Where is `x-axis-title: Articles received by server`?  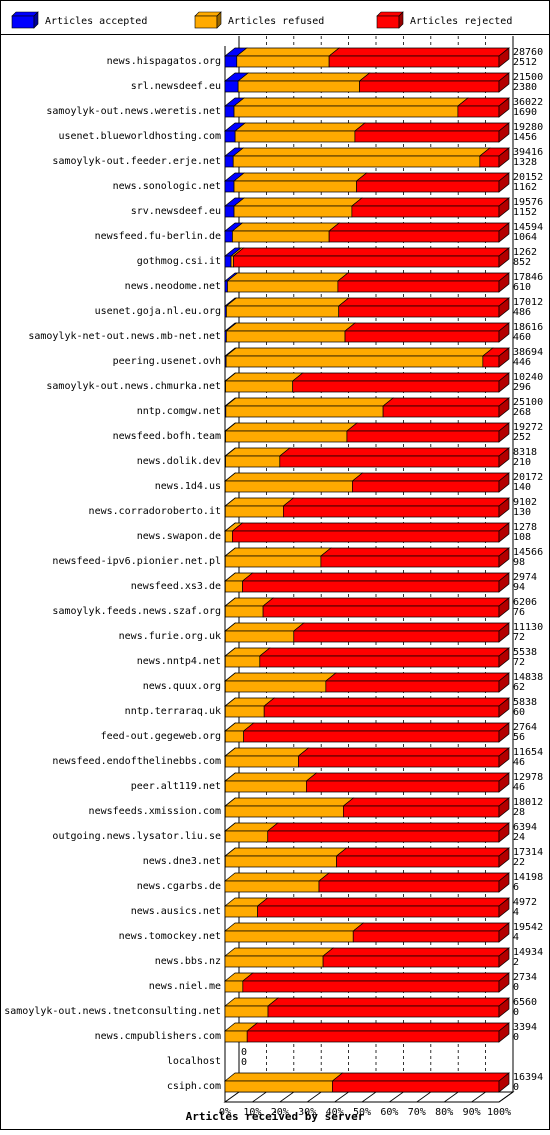 x-axis-title: Articles received by server is located at coordinates (275, 1116).